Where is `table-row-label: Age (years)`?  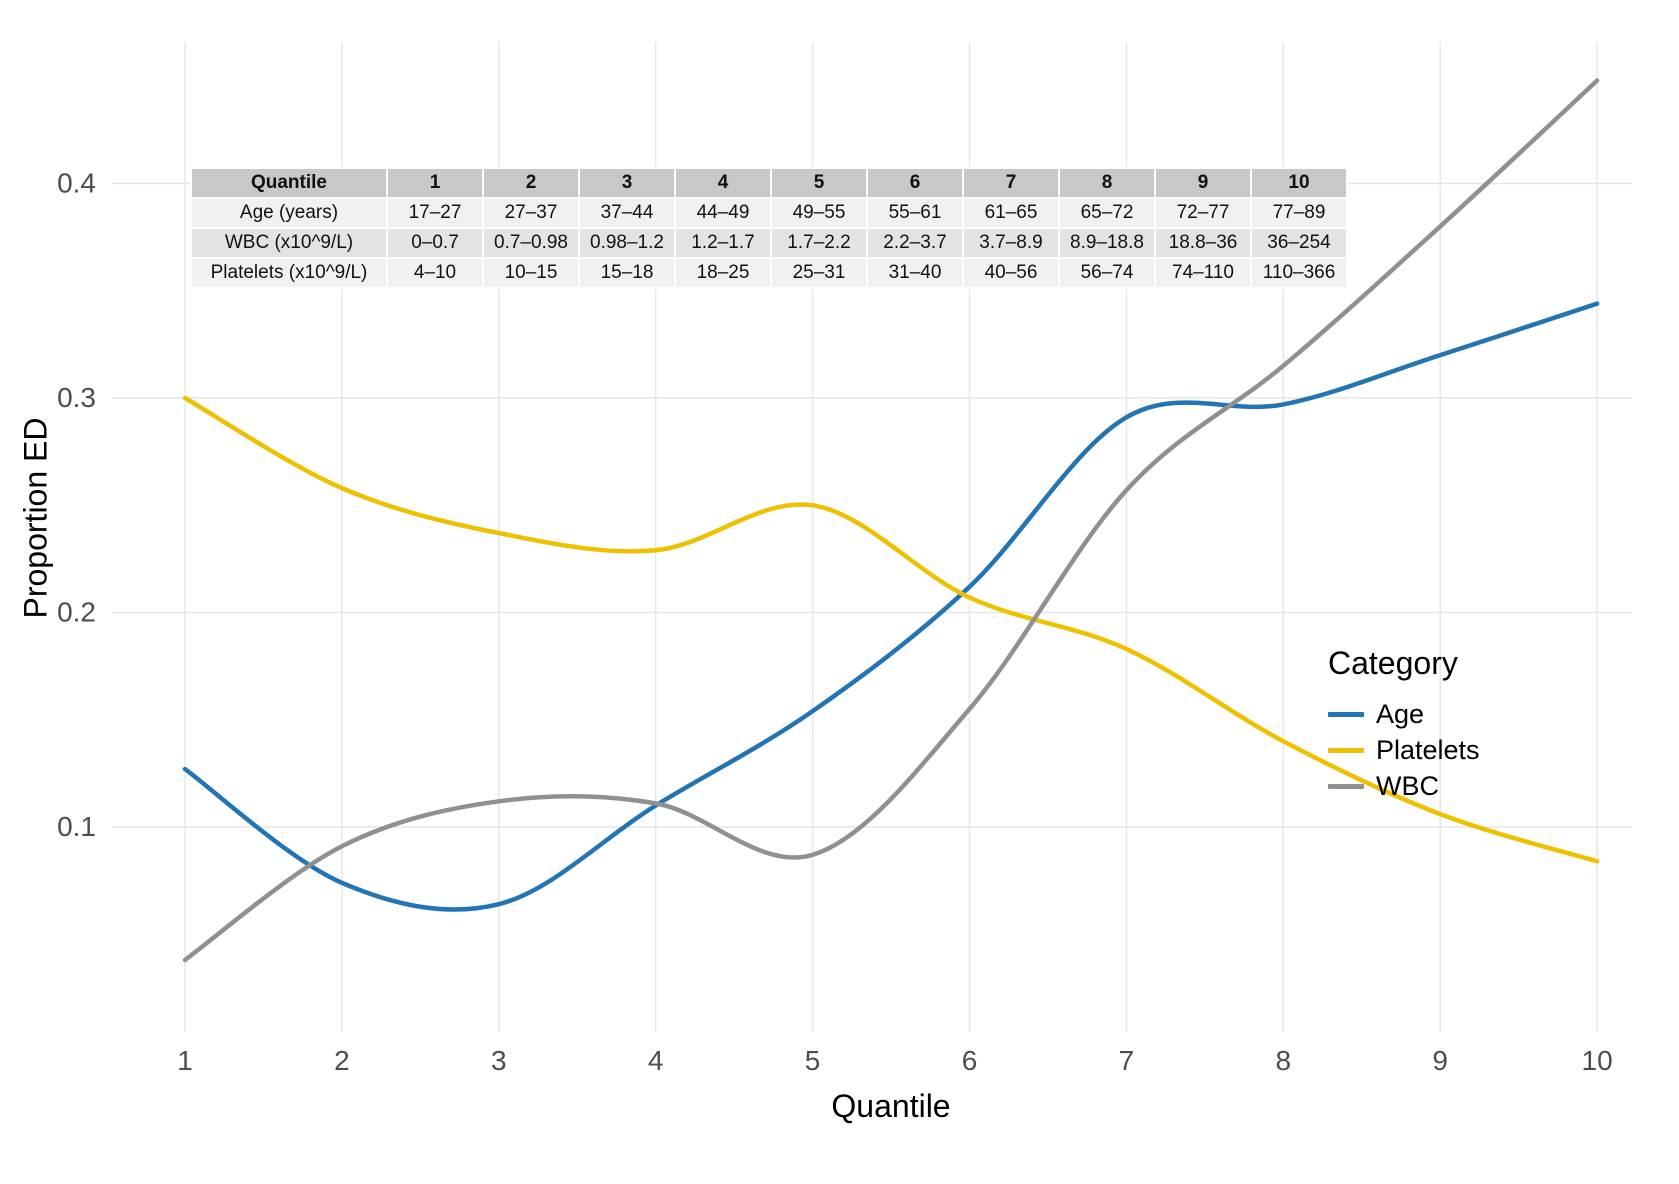 table-row-label: Age (years) is located at coordinates (289, 213).